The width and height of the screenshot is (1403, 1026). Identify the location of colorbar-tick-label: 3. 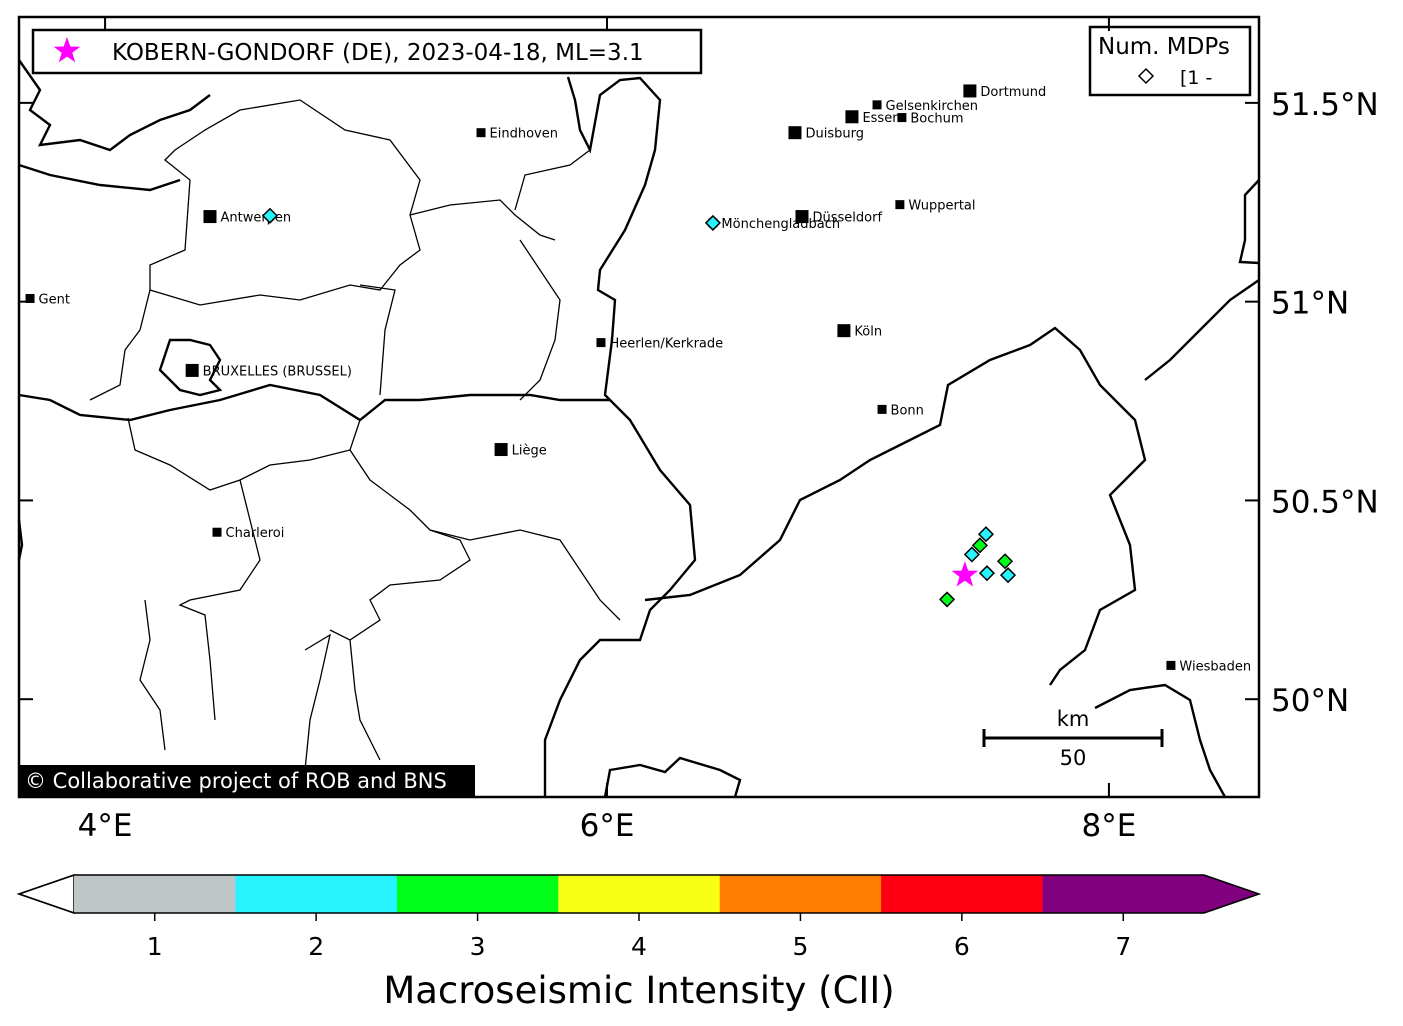
(478, 946).